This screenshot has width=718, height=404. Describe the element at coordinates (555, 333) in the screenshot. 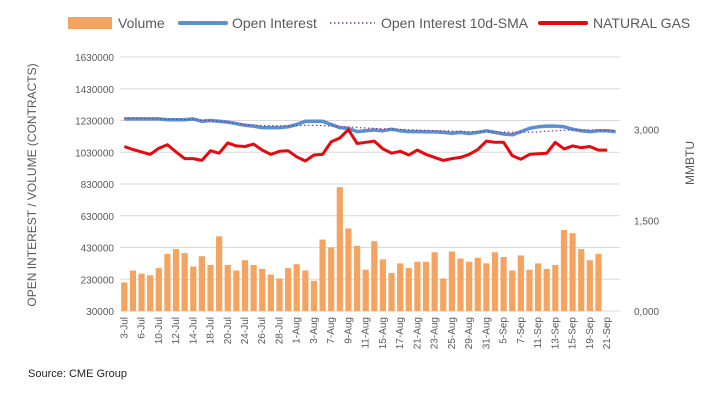

I see `x-tick-label: 13-Sep` at that location.